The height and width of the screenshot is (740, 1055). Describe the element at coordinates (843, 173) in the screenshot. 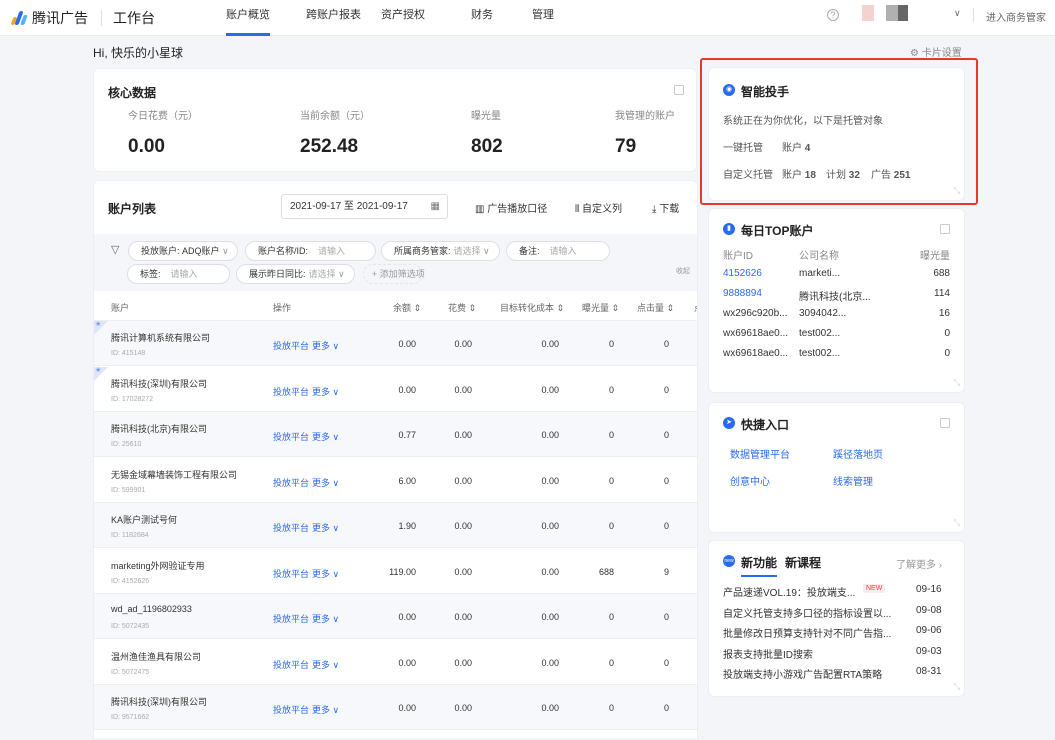

I see `custom-plans: 计划 32` at that location.